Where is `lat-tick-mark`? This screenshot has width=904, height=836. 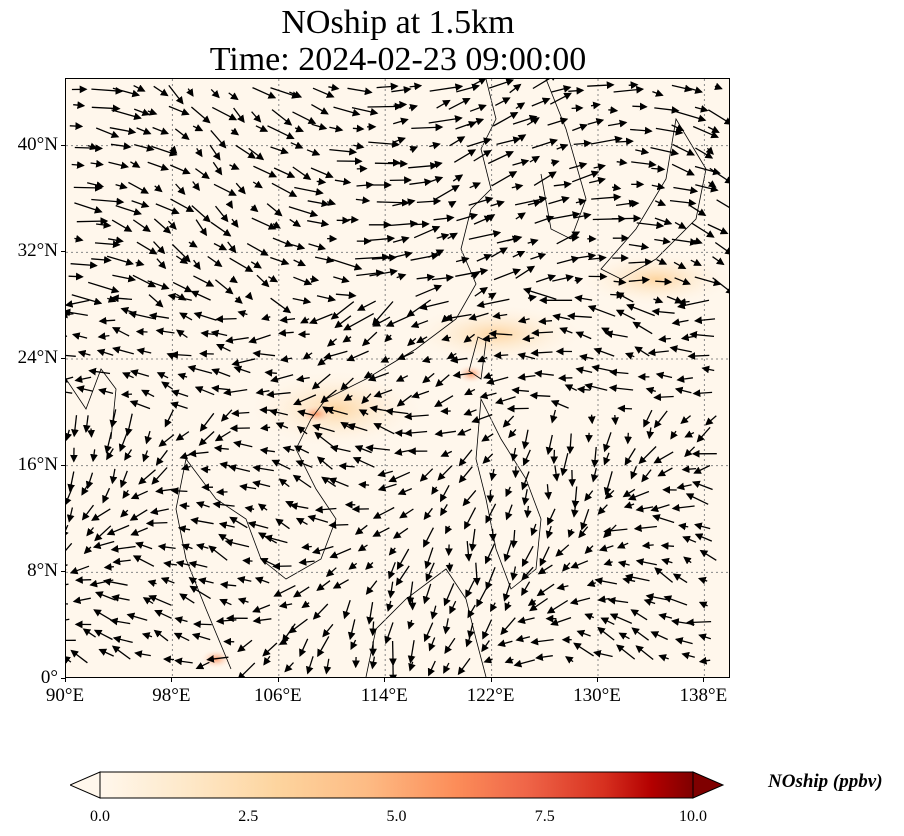
lat-tick-mark is located at coordinates (63, 252).